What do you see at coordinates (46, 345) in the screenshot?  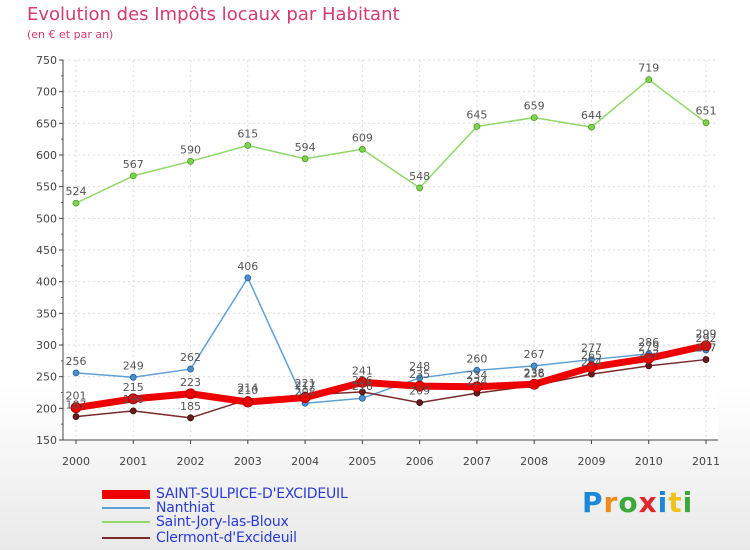 I see `y-tick-label: 300` at bounding box center [46, 345].